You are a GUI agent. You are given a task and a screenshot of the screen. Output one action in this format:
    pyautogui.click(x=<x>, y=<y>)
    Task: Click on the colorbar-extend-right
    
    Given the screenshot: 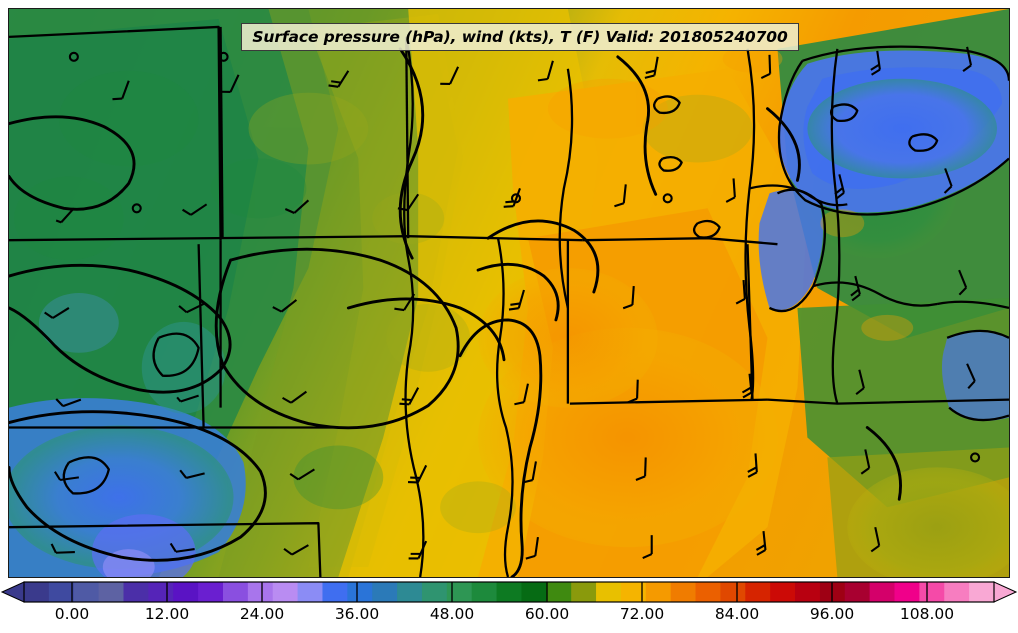 What is the action you would take?
    pyautogui.click(x=1005, y=592)
    